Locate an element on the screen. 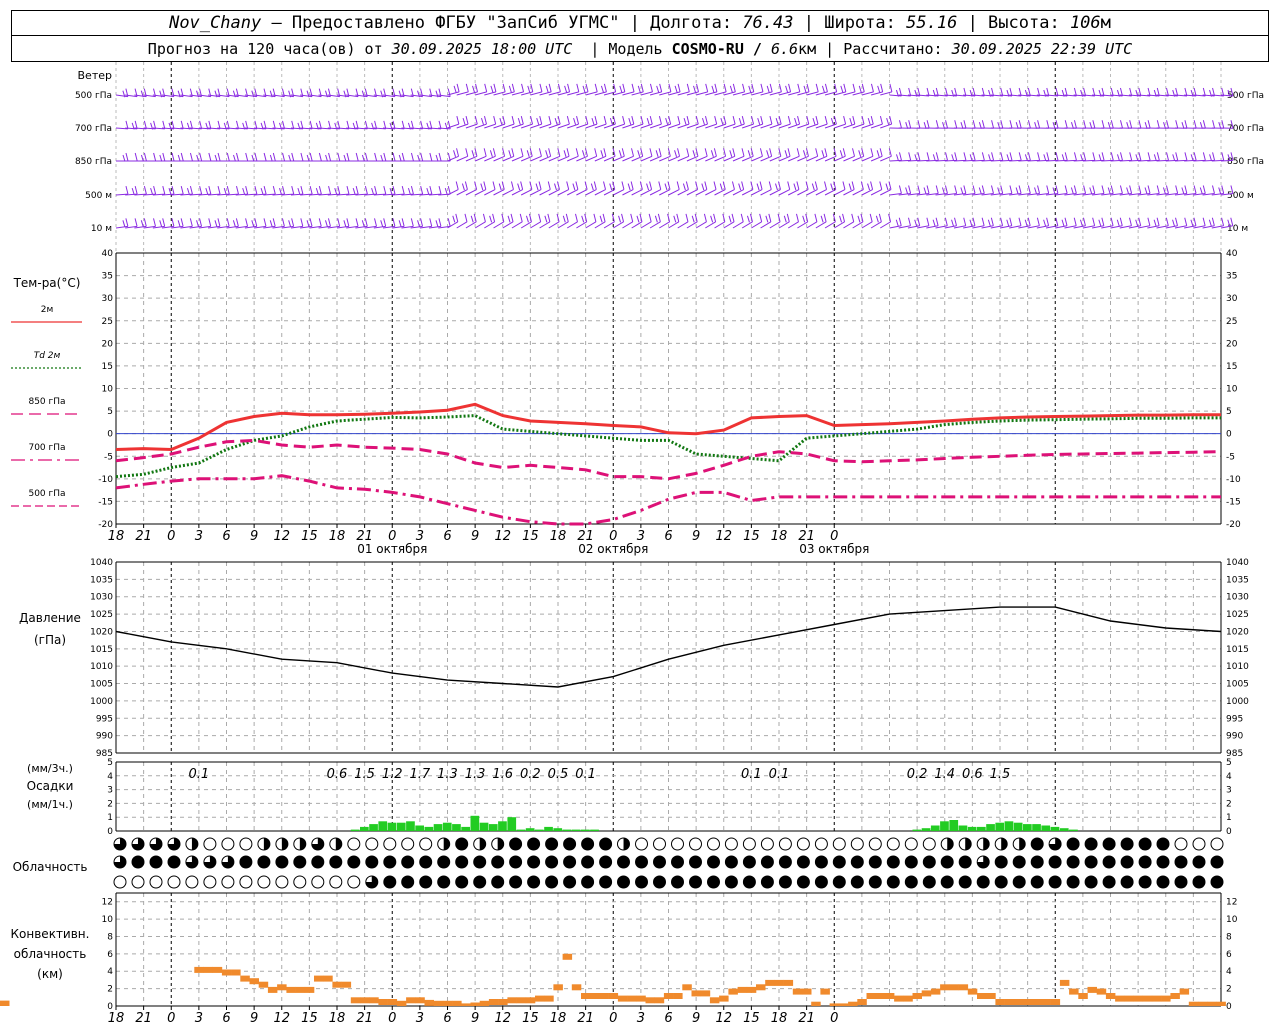 This screenshot has height=1024, width=1280. pres-y-tick-label-right: 1000 is located at coordinates (1237, 702).